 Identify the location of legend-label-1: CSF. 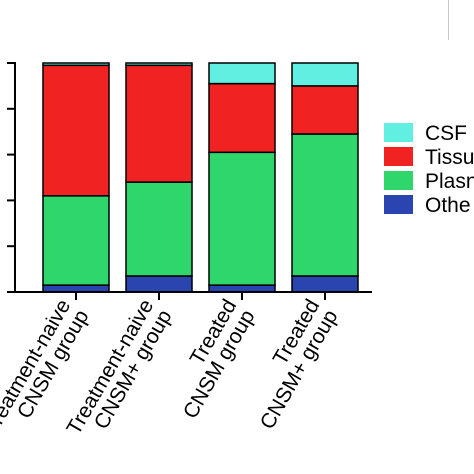
(446, 133).